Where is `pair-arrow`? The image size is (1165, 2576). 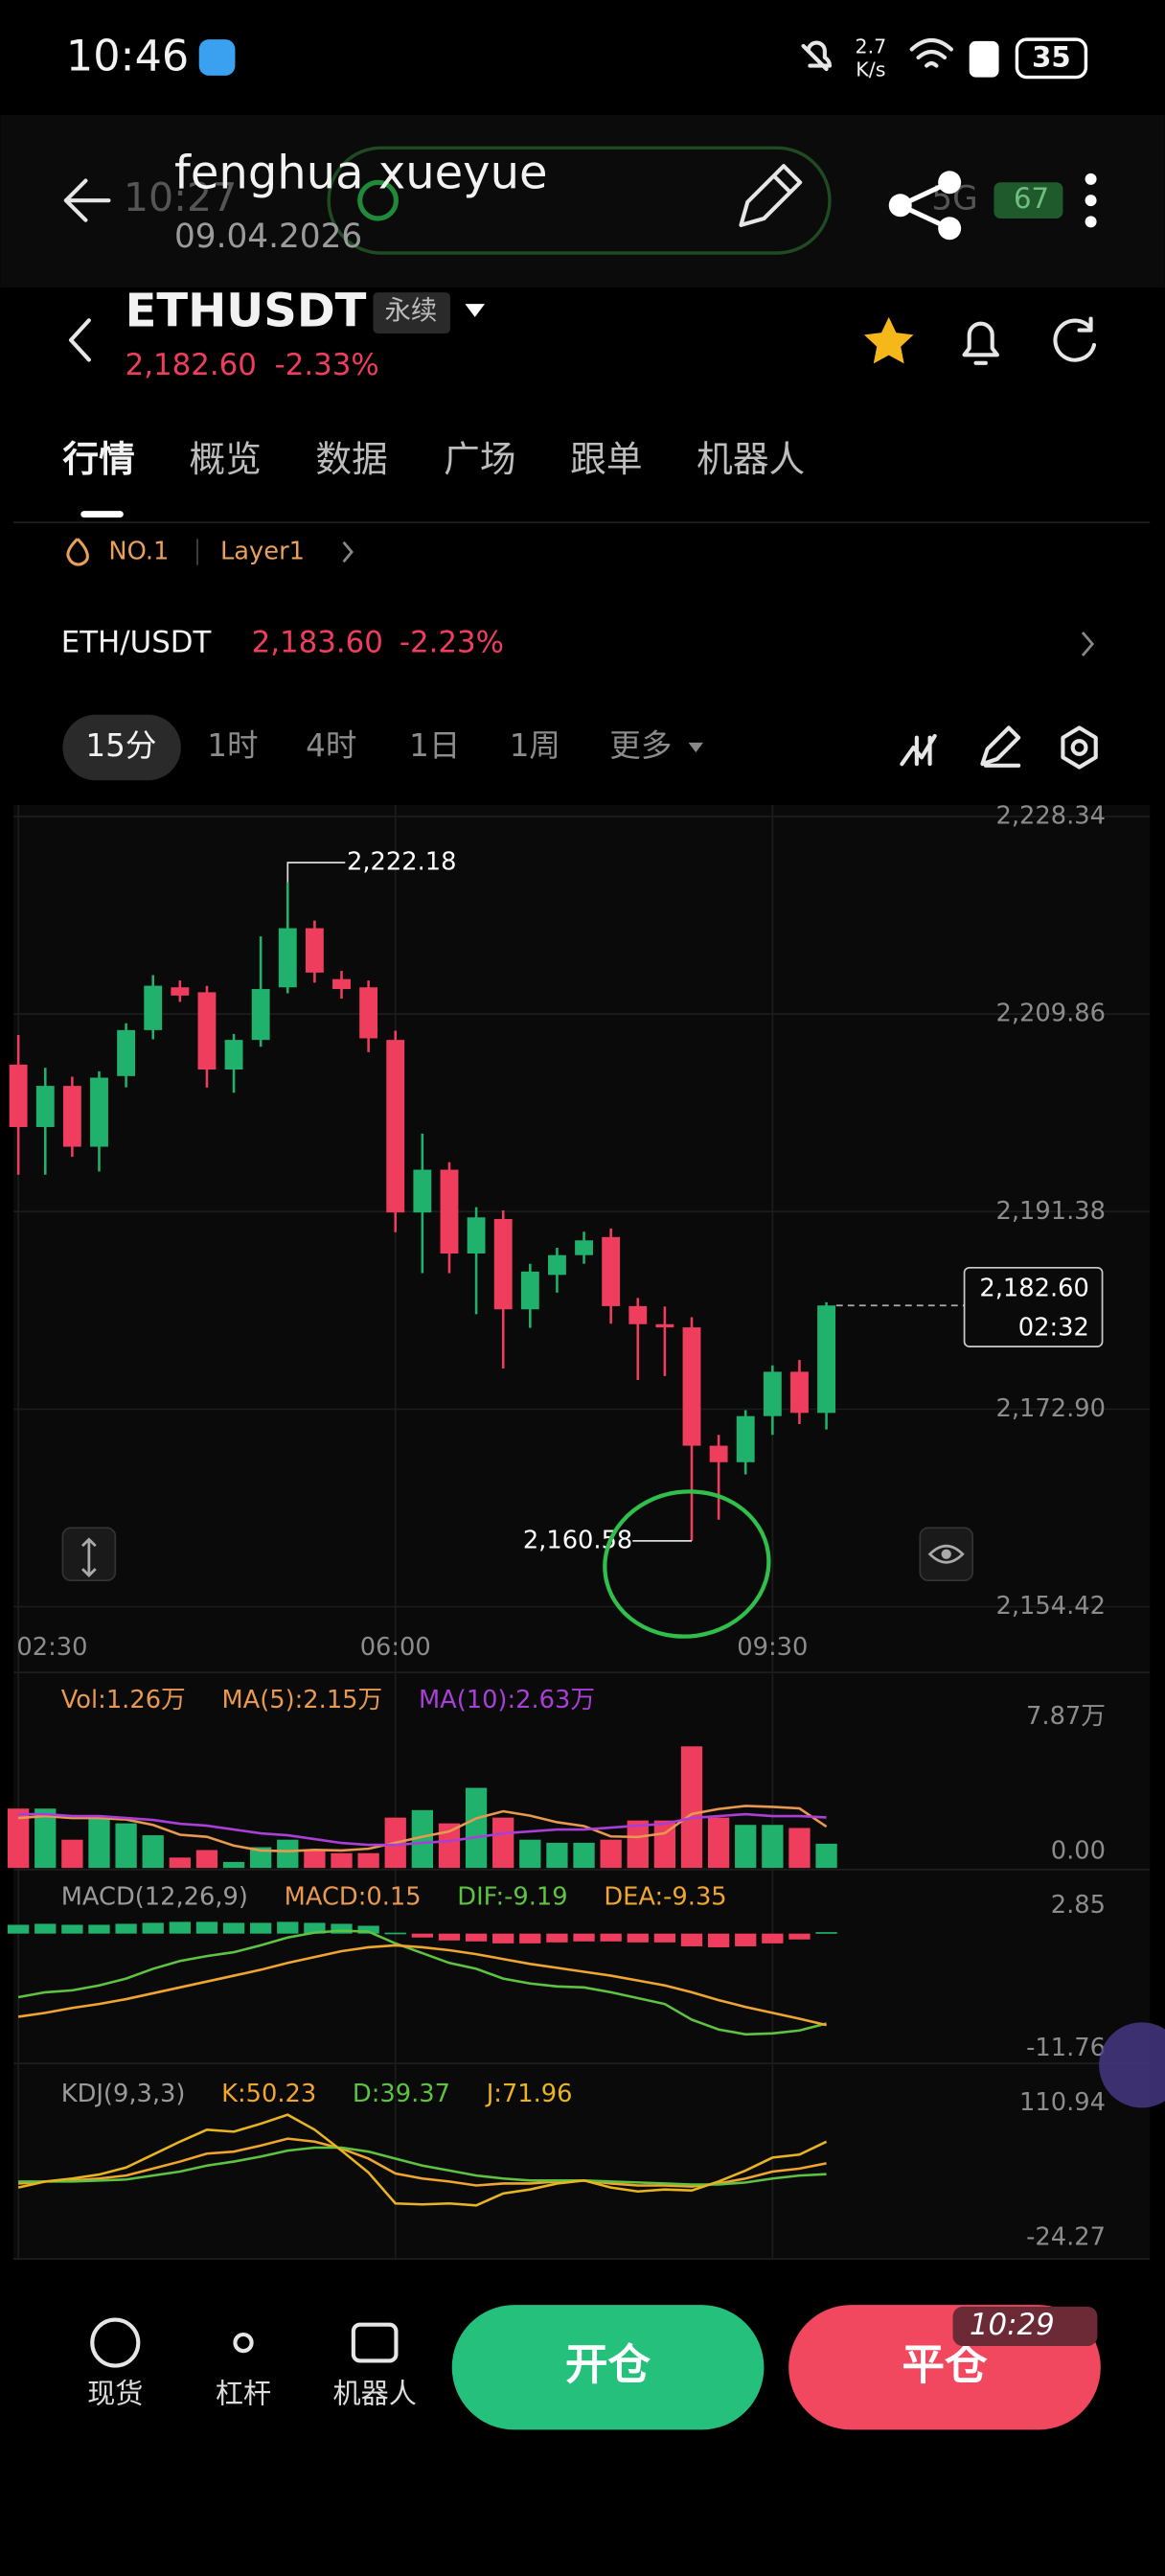
pair-arrow is located at coordinates (1088, 644).